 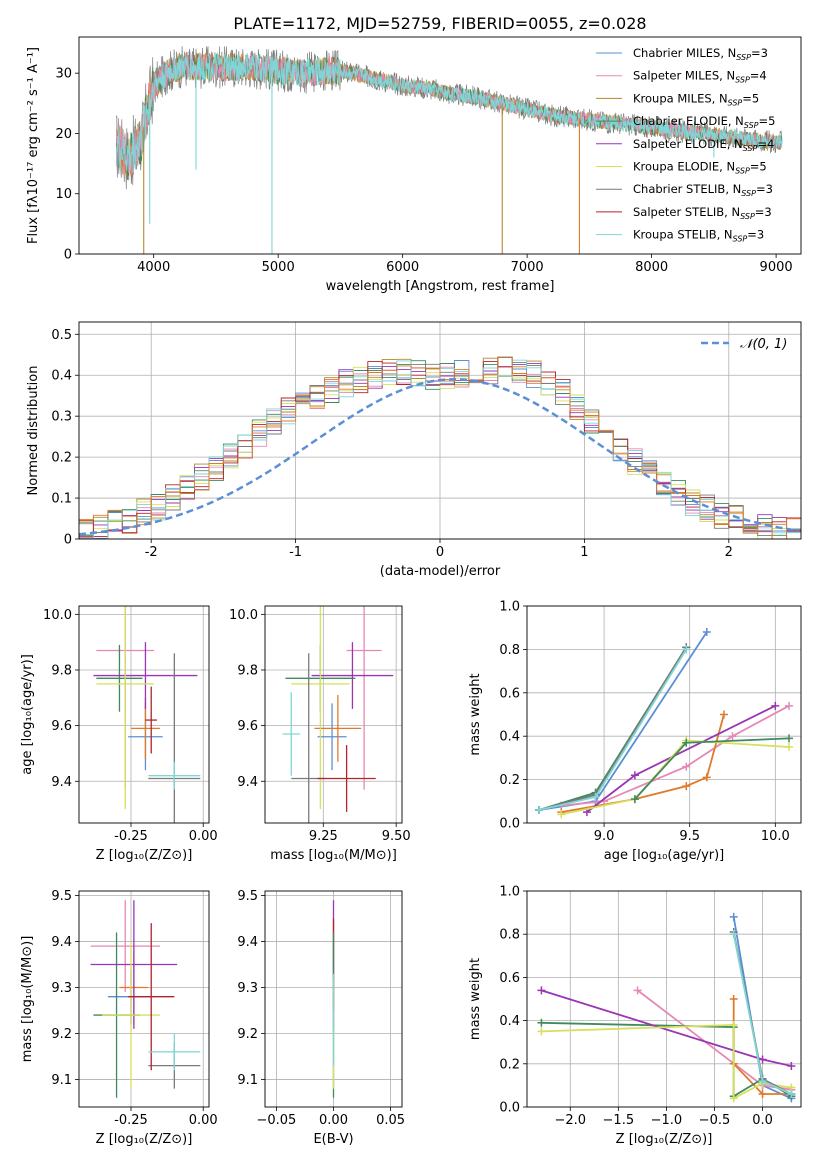 I want to click on weight-vs-age-plot-area, so click(x=664, y=723).